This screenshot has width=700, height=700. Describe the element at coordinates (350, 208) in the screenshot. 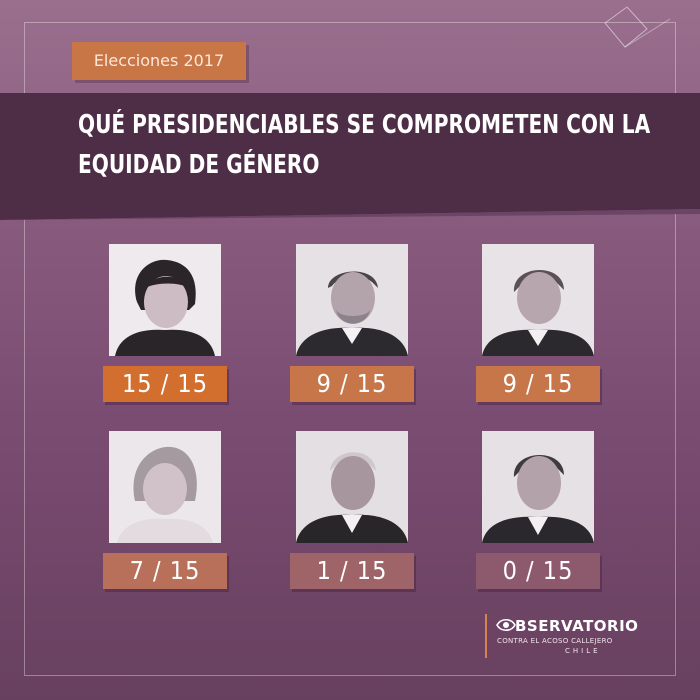

I see `band-fold` at that location.